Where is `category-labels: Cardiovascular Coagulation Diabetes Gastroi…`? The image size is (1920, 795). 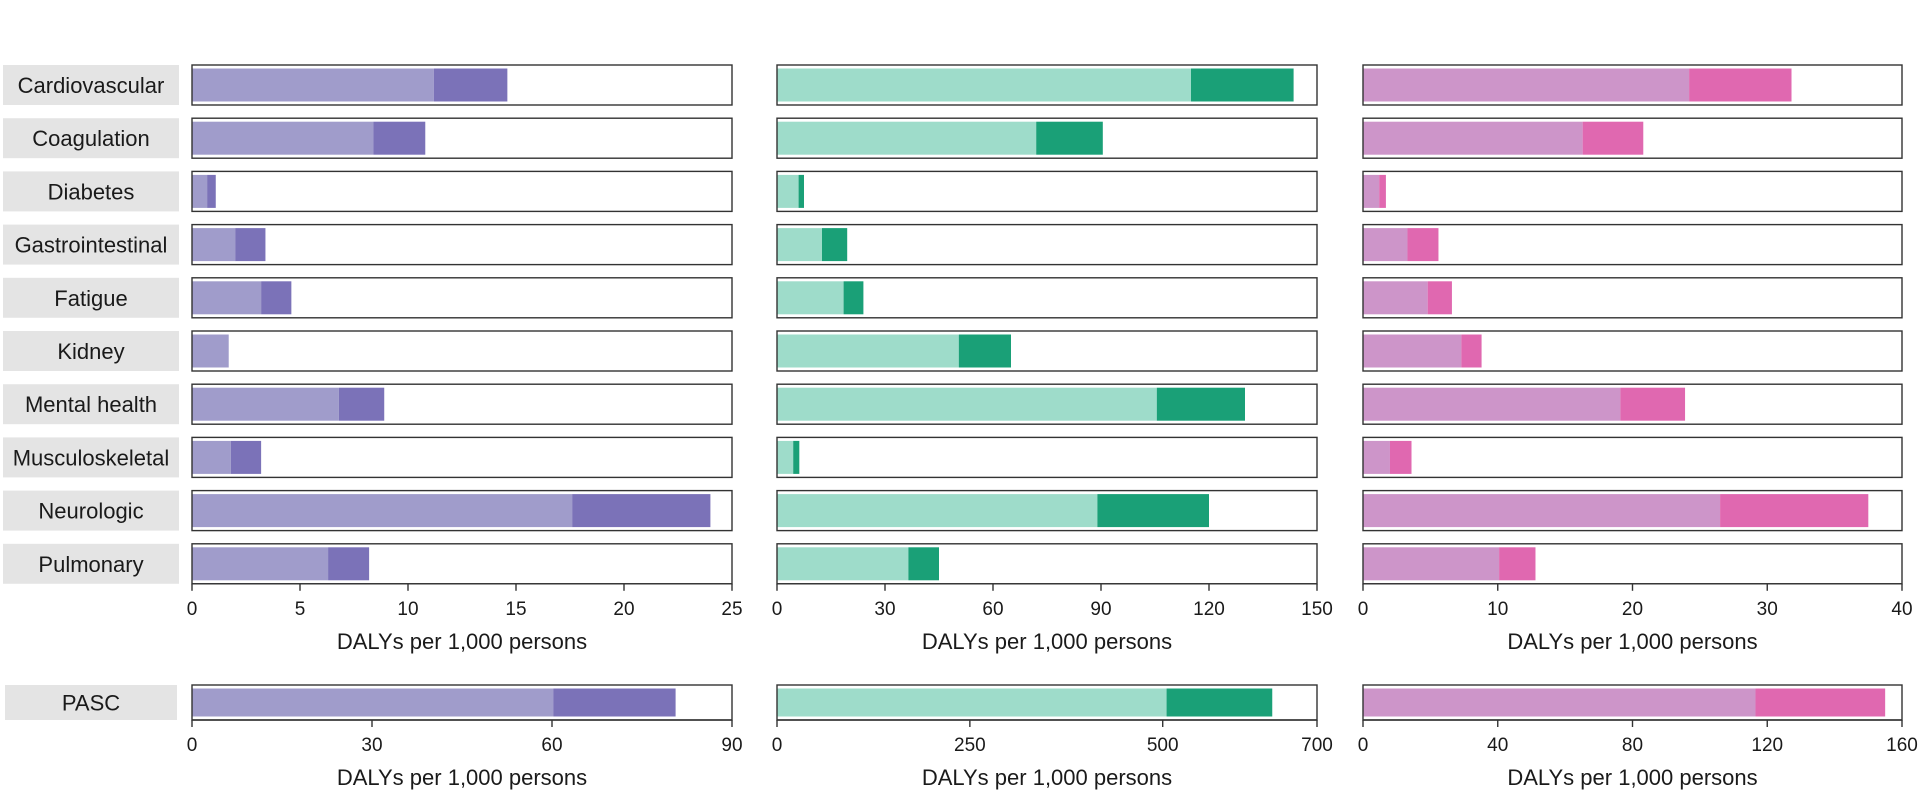
category-labels: Cardiovascular Coagulation Diabetes Gastroi… is located at coordinates (91, 392).